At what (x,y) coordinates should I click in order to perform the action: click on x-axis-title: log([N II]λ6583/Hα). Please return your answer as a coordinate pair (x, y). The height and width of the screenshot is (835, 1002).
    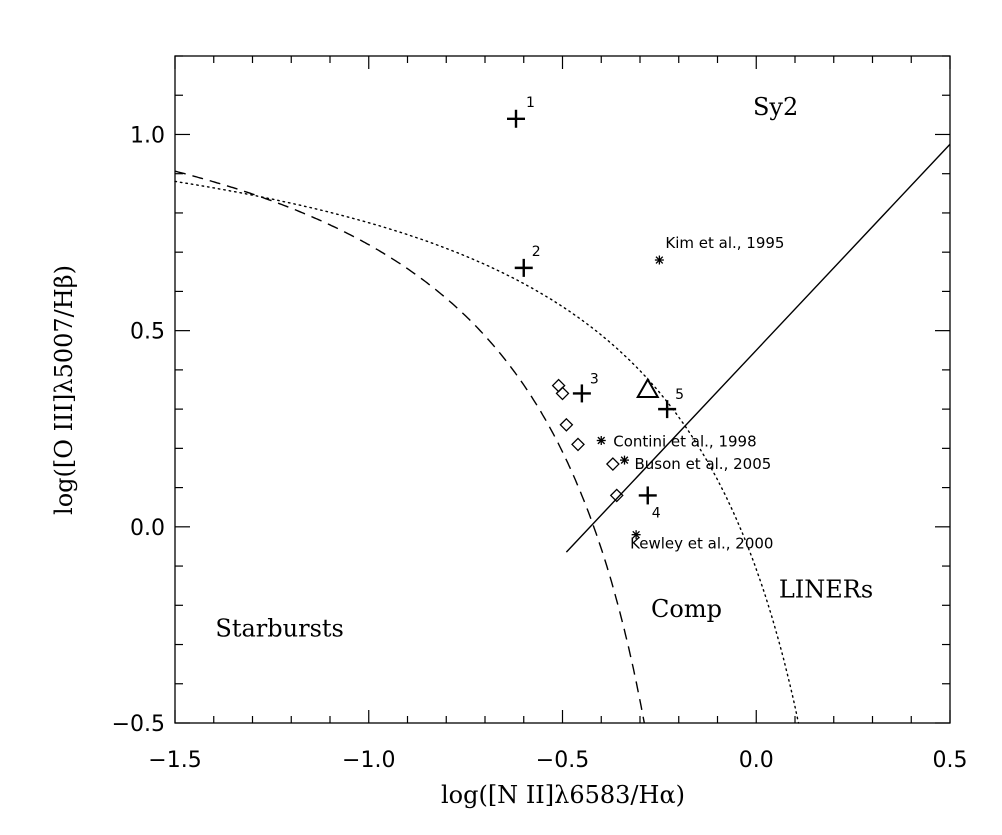
    Looking at the image, I should click on (563, 795).